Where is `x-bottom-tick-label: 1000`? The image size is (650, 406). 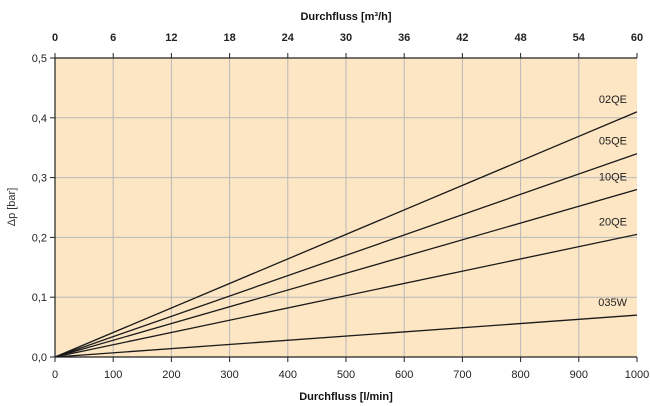
x-bottom-tick-label: 1000 is located at coordinates (637, 375).